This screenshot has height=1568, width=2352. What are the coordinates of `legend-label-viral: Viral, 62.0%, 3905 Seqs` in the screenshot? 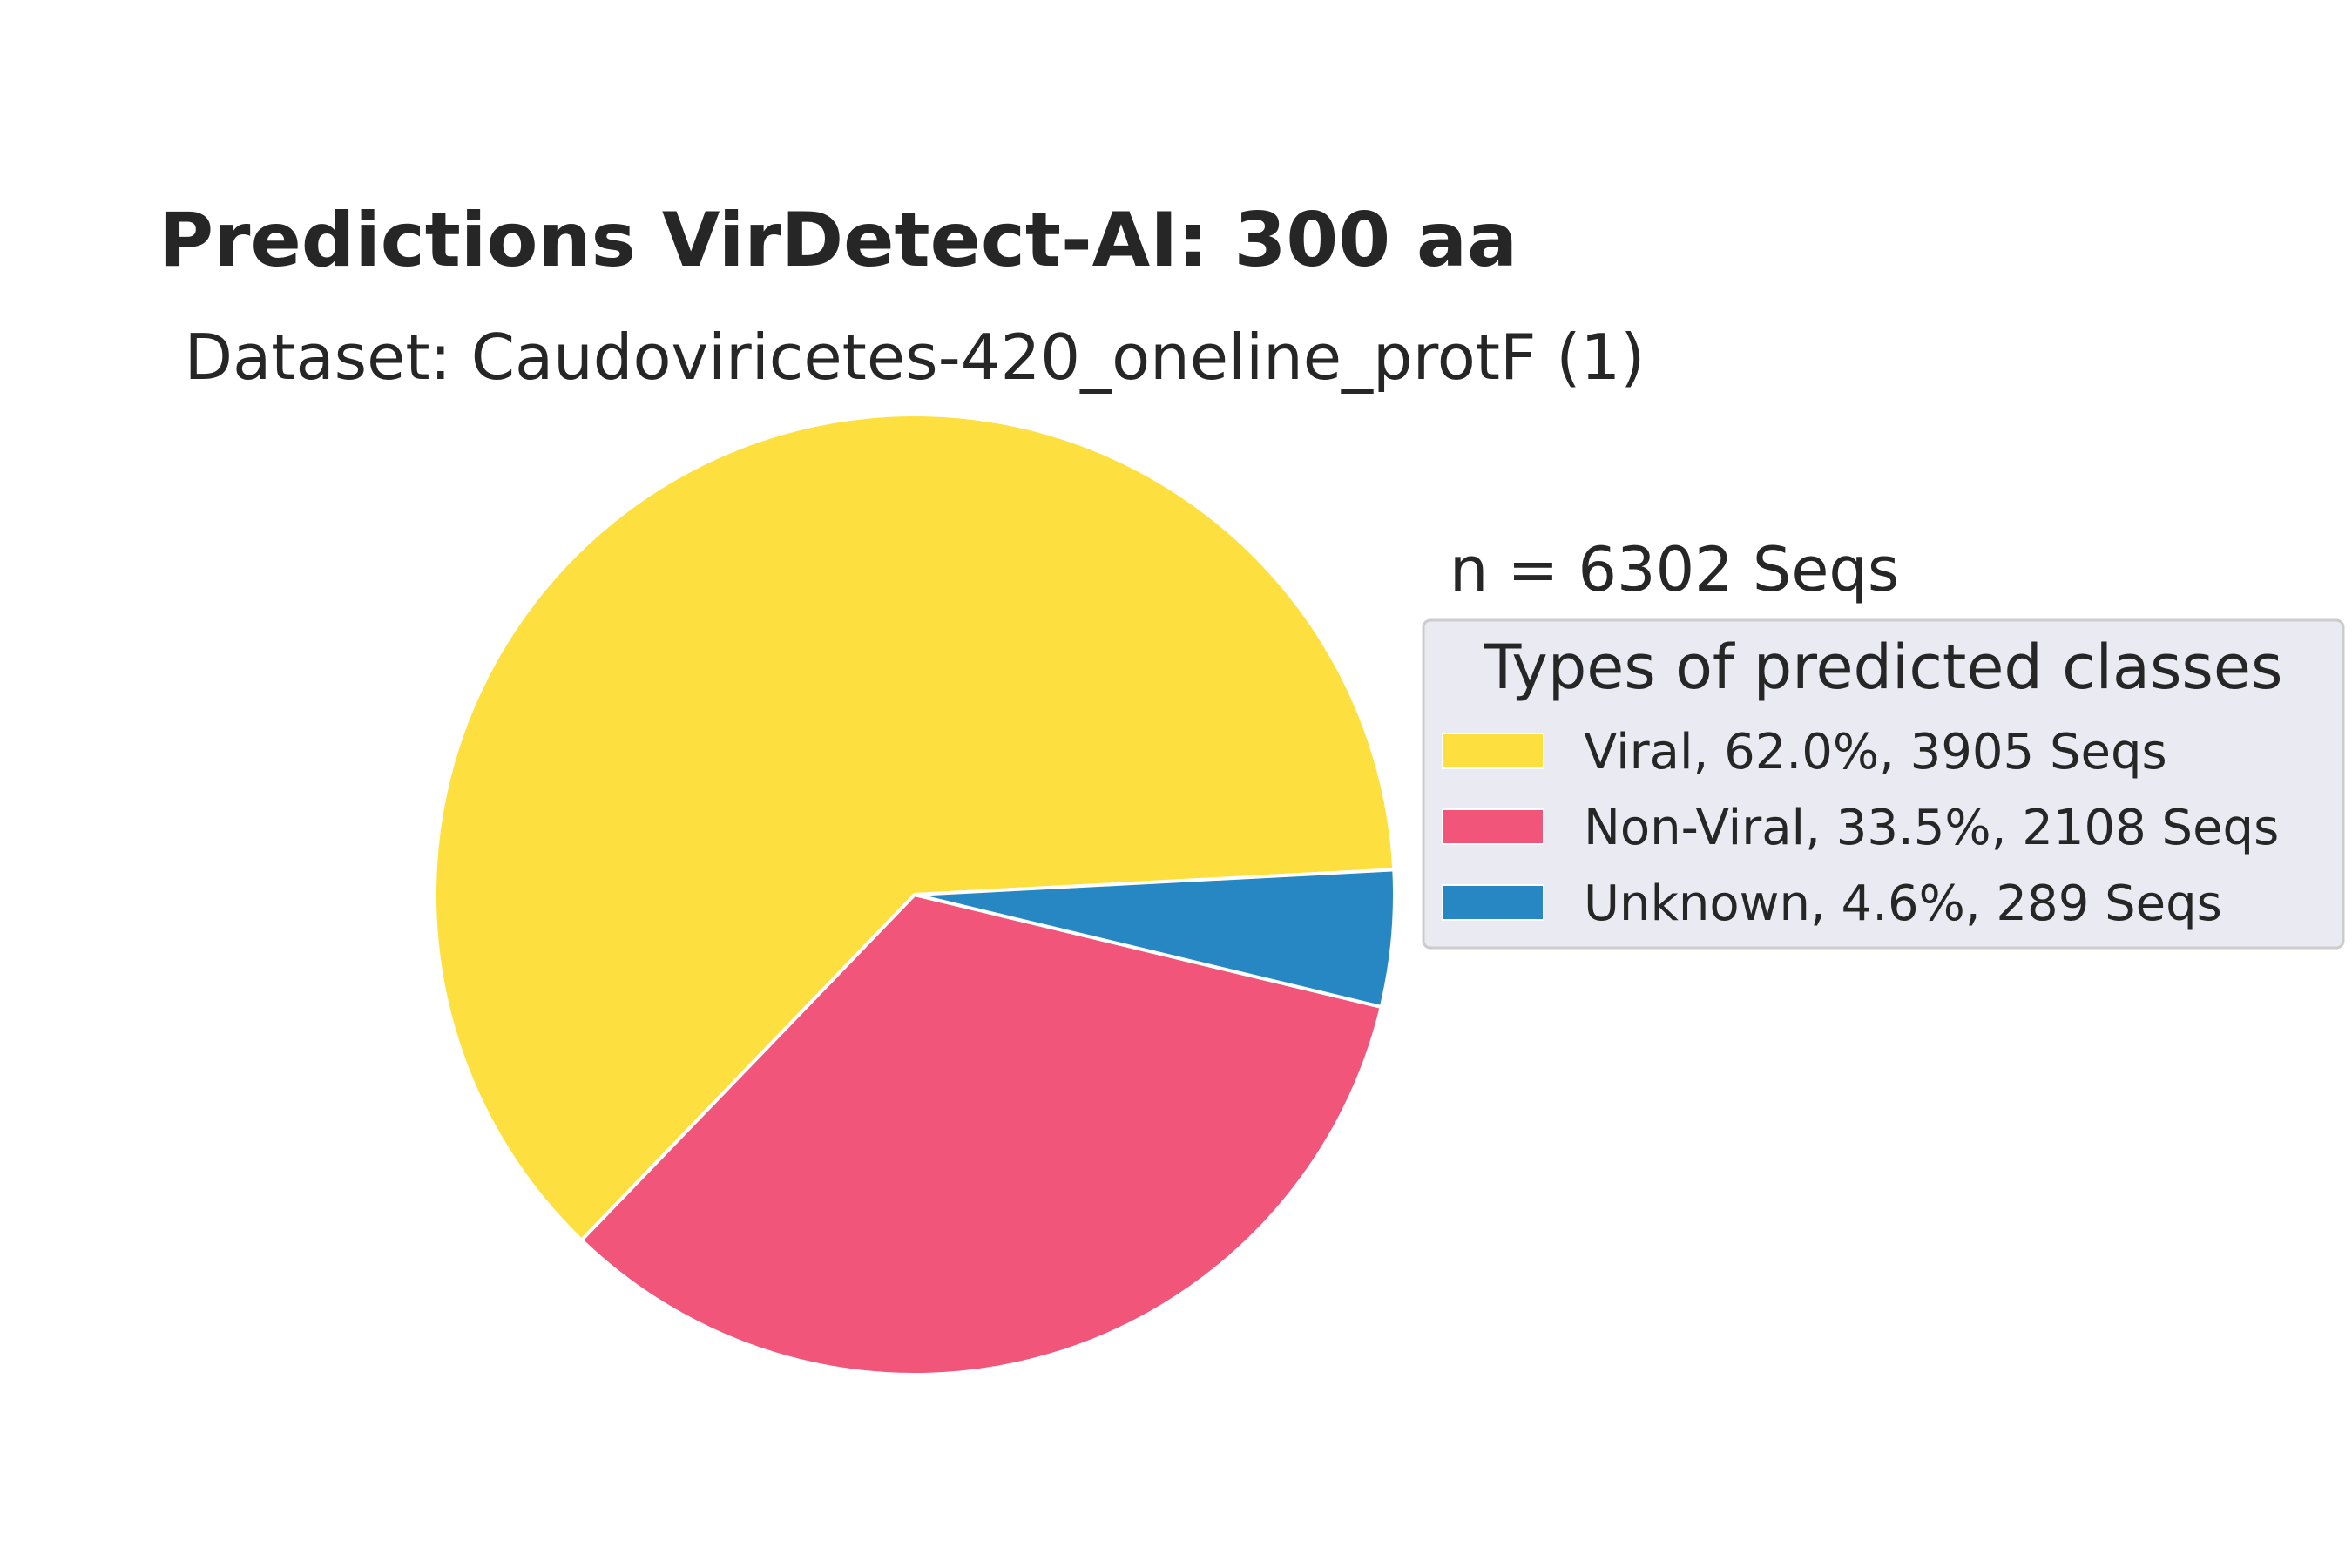 It's located at (1876, 752).